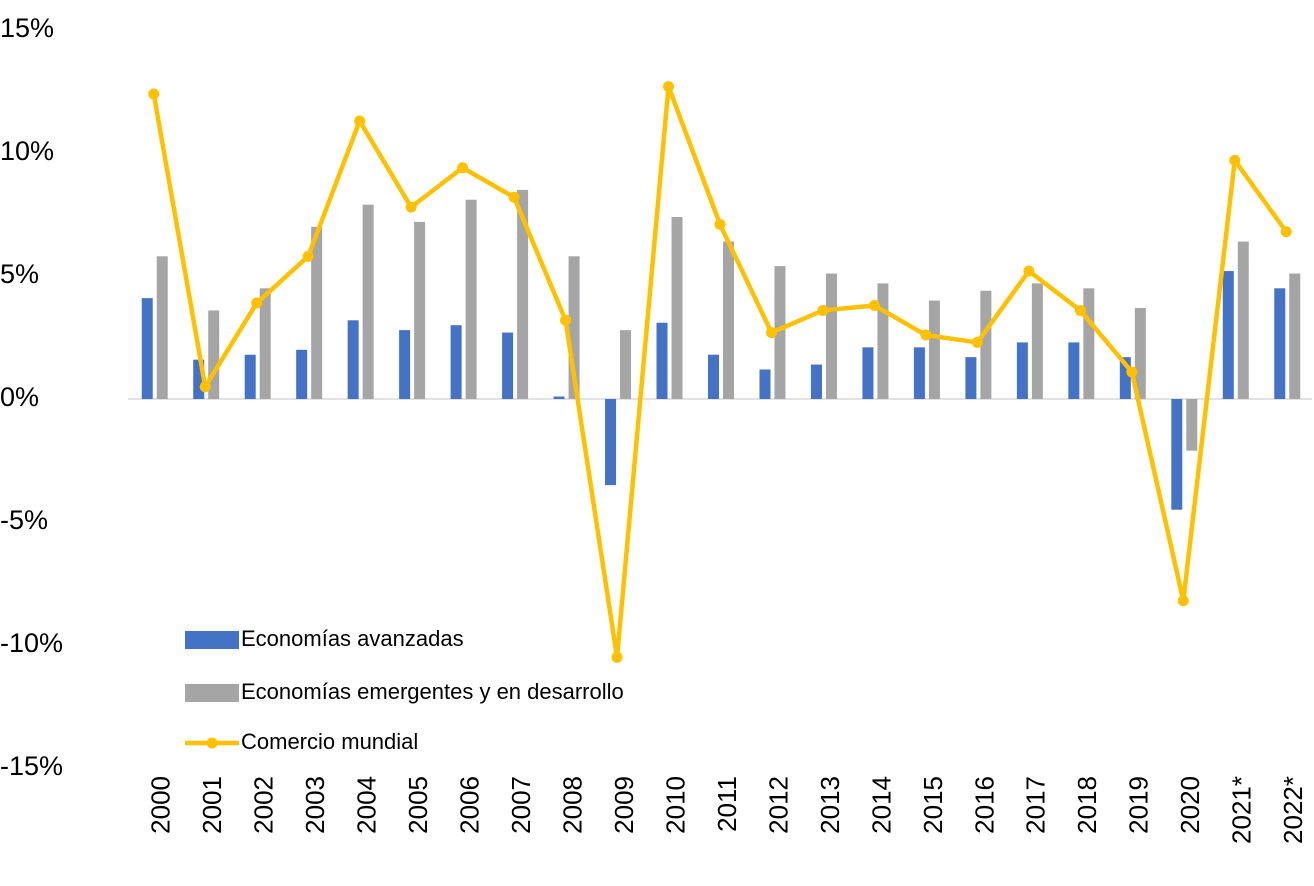 The width and height of the screenshot is (1314, 886). Describe the element at coordinates (1242, 810) in the screenshot. I see `x-tick-label: 2021*` at that location.